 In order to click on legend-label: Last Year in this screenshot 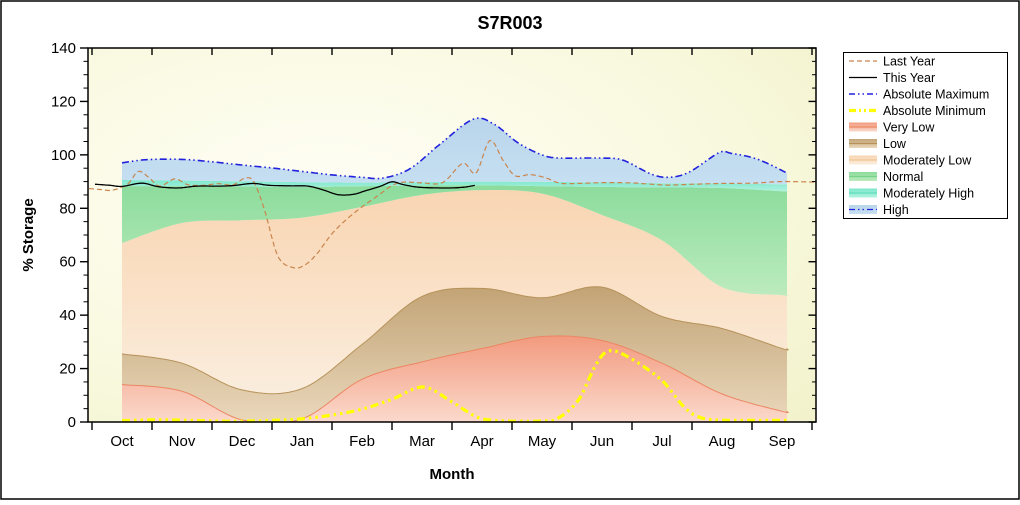, I will do `click(909, 61)`.